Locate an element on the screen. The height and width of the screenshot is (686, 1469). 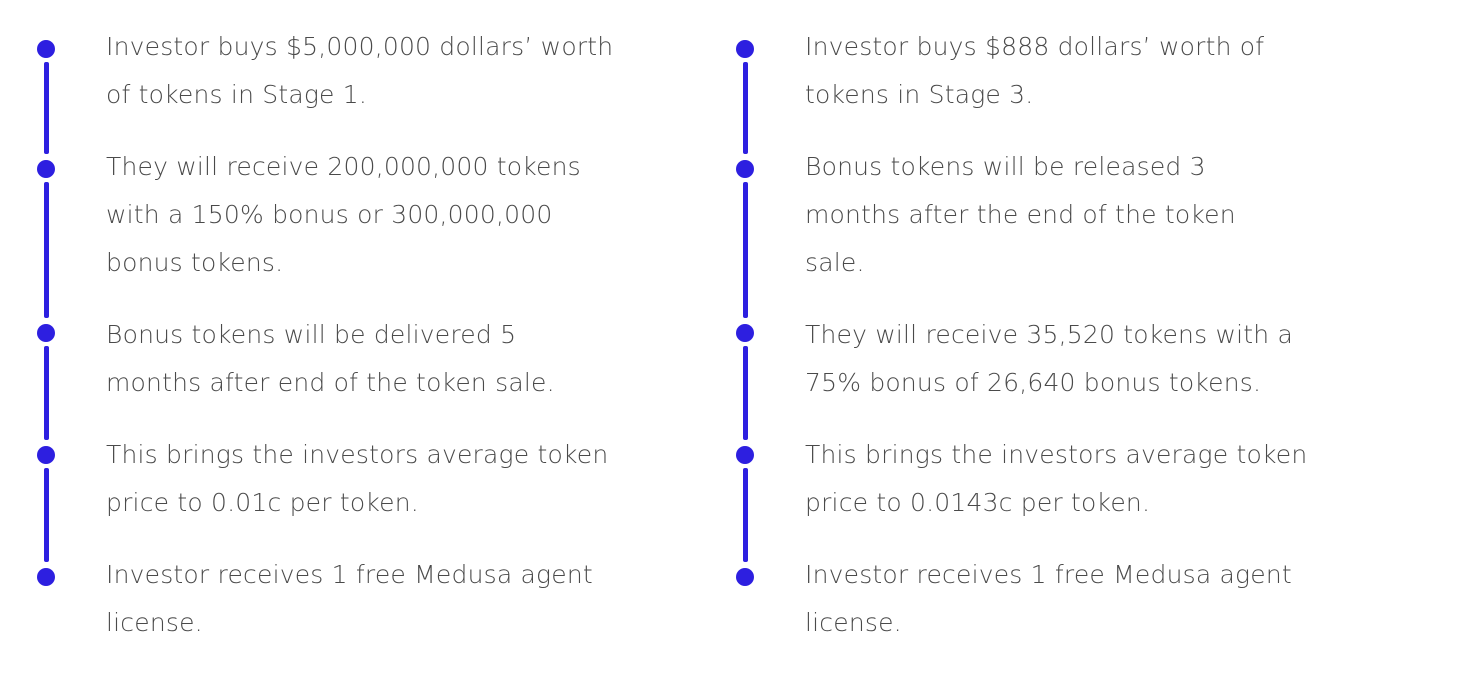
timeline-item-line: 75% bonus of 26,640 bonus tokens. is located at coordinates (1033, 382).